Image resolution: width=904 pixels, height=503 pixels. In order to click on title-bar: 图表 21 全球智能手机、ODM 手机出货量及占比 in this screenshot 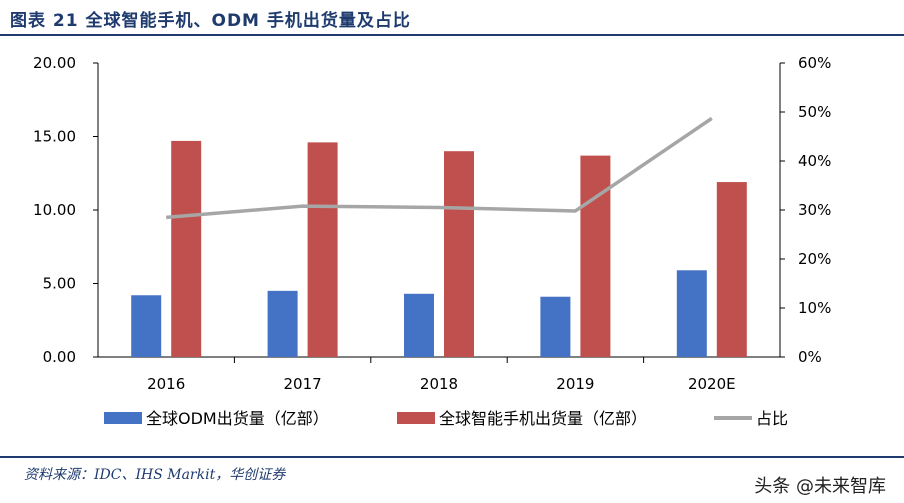, I will do `click(452, 18)`.